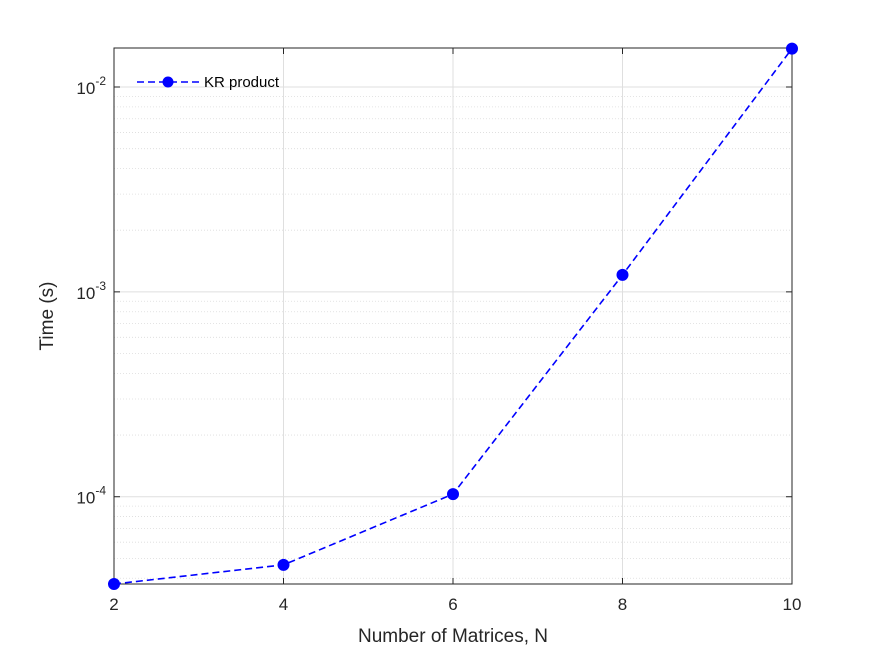 This screenshot has width=875, height=656. What do you see at coordinates (453, 636) in the screenshot?
I see `x-axis-title: Number of Matrices, N` at bounding box center [453, 636].